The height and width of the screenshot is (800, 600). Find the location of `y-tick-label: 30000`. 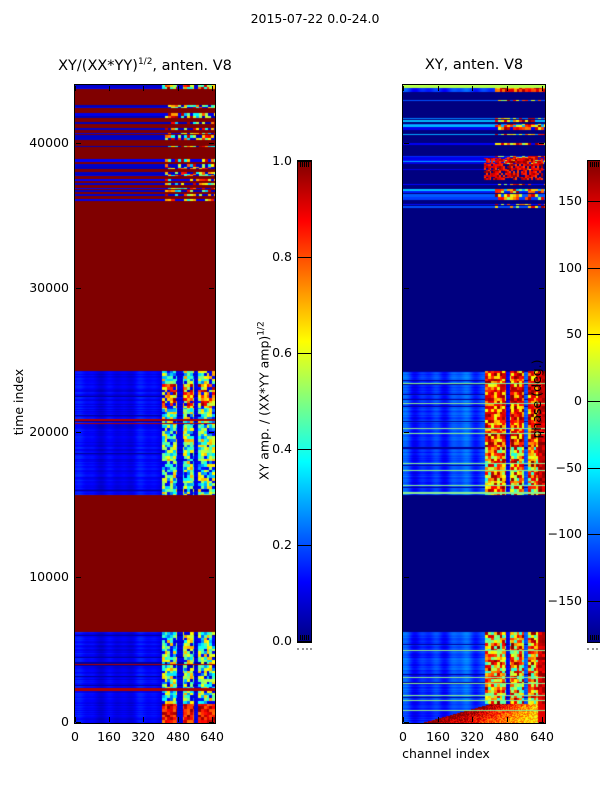

y-tick-label: 30000 is located at coordinates (49, 287).